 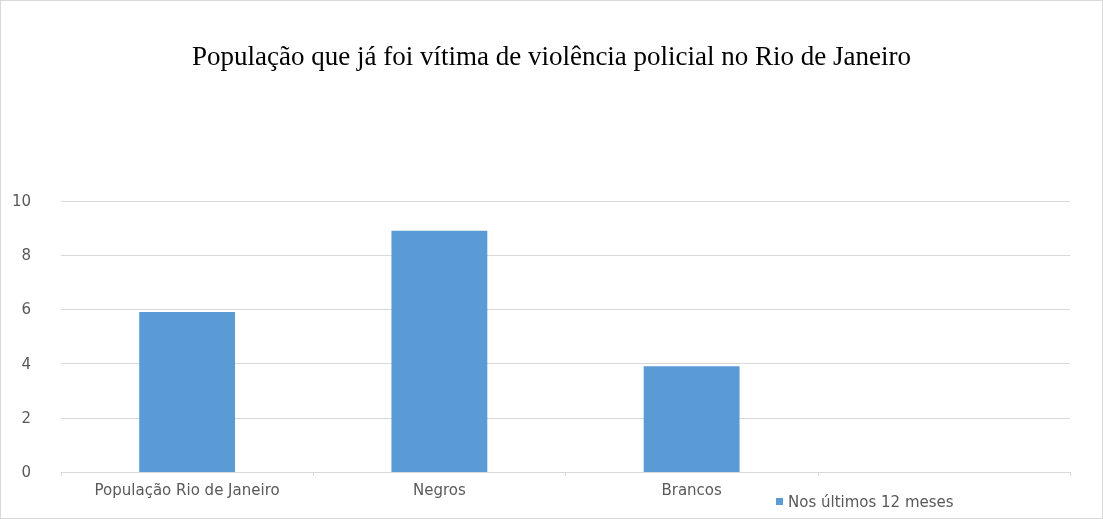 I want to click on y-tick-label: 6, so click(x=26, y=309).